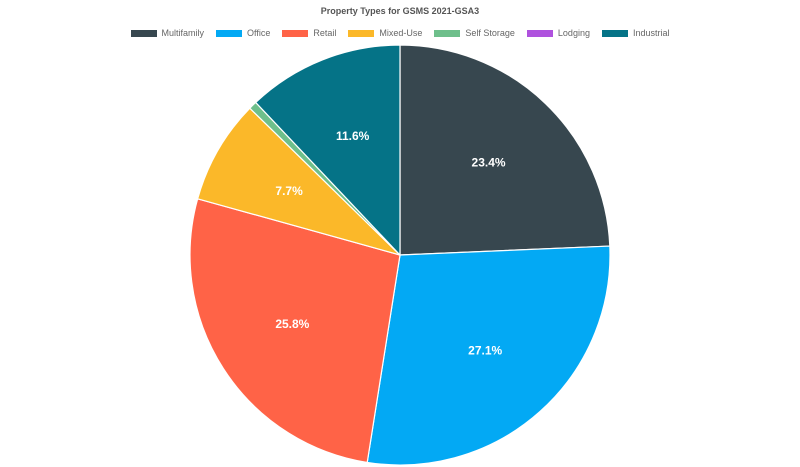 This screenshot has width=800, height=467. Describe the element at coordinates (539, 33) in the screenshot. I see `legend-swatch-lodging` at that location.